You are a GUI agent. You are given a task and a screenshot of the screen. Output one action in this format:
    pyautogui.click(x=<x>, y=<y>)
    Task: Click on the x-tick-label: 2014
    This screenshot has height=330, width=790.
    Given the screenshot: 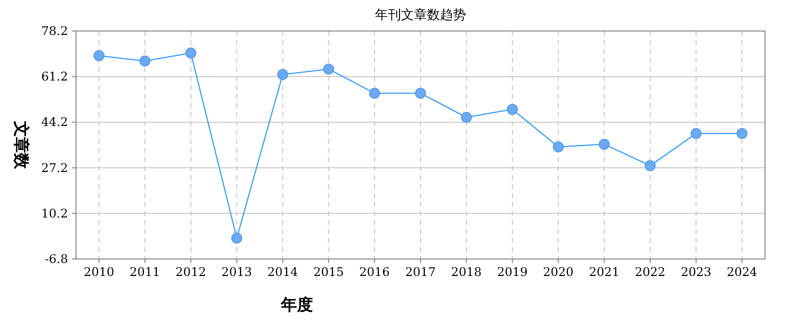 What is the action you would take?
    pyautogui.click(x=282, y=272)
    